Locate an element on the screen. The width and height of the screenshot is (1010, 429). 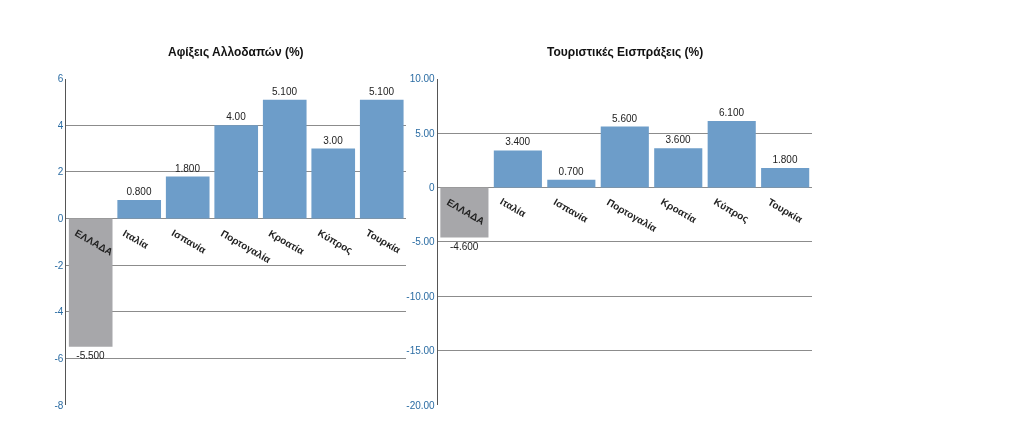
y-tick-label: 6 is located at coordinates (60, 79).